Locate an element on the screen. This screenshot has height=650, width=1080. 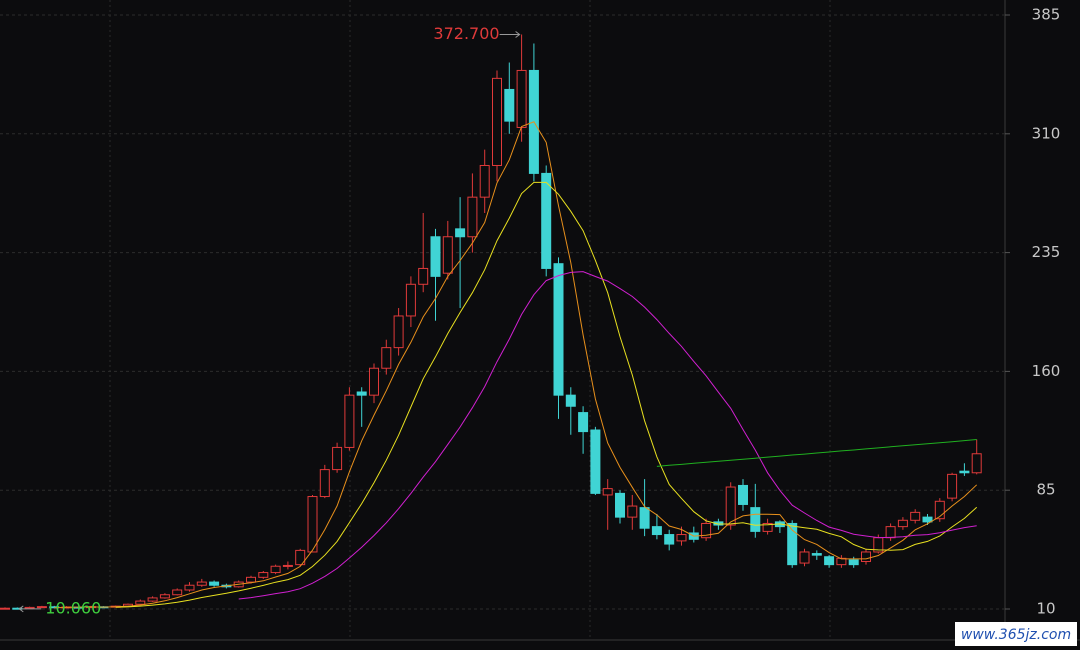
y-tick-label: 10 is located at coordinates (1045, 609).